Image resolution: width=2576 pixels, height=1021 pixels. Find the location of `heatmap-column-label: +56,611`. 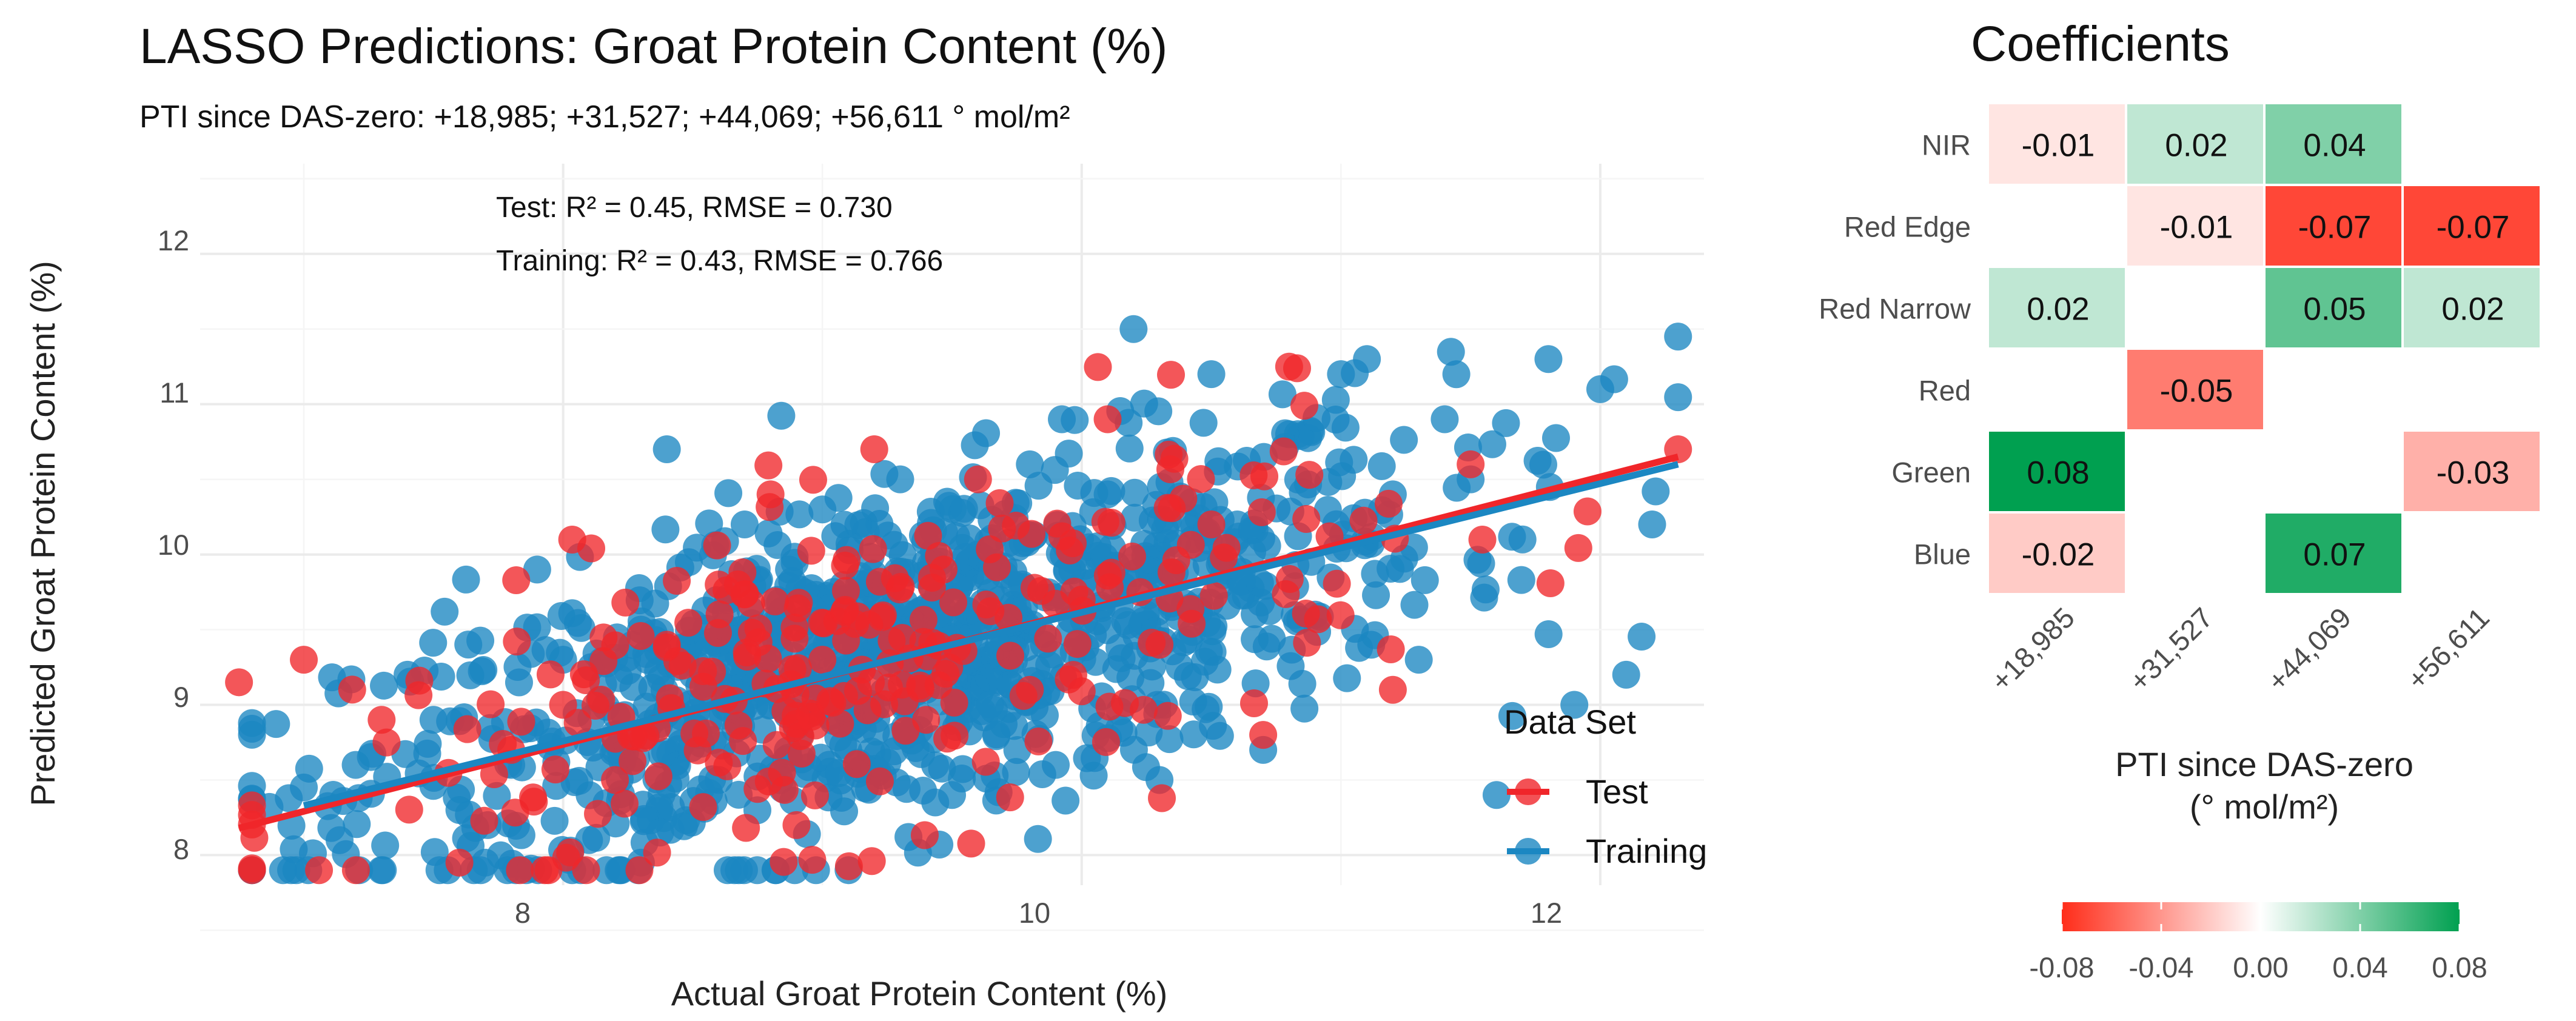

heatmap-column-label: +56,611 is located at coordinates (2448, 648).